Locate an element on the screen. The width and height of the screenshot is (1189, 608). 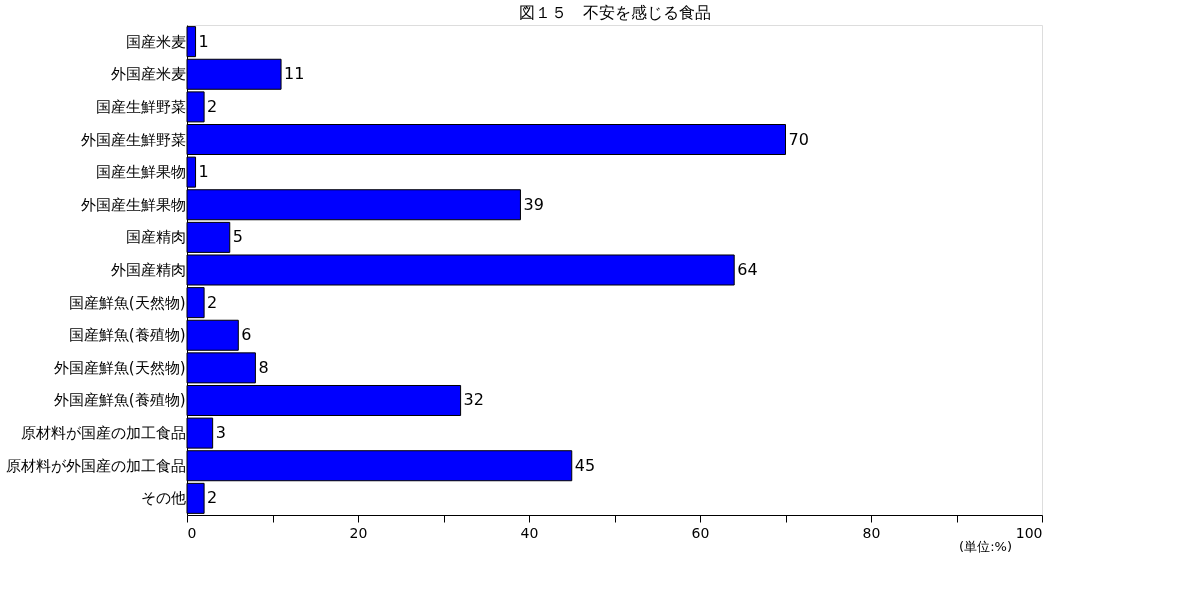
x-tick-label: 20 is located at coordinates (358, 532).